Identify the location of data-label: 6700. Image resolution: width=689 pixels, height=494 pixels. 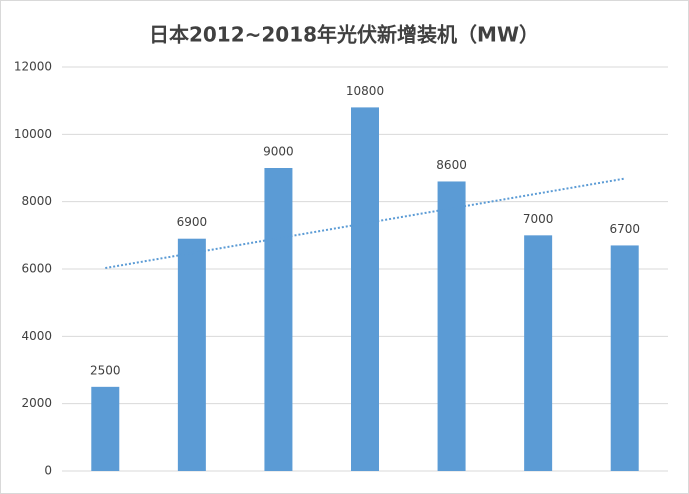
(624, 229).